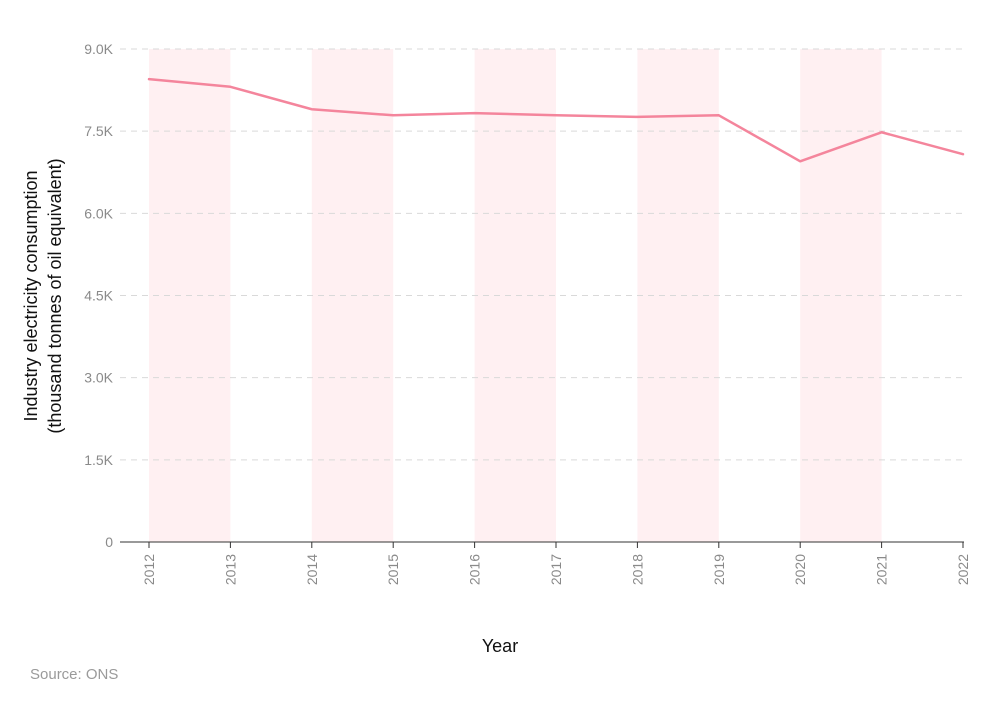  I want to click on x-tick-label: 2016, so click(475, 569).